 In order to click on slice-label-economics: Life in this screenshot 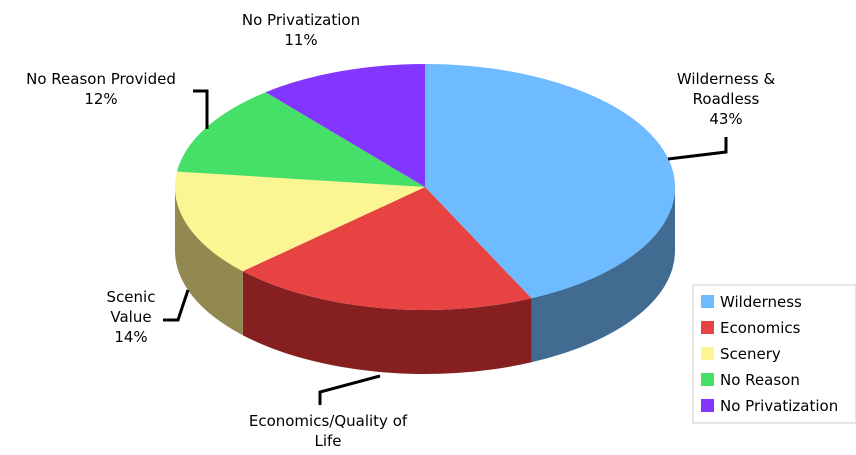, I will do `click(327, 441)`.